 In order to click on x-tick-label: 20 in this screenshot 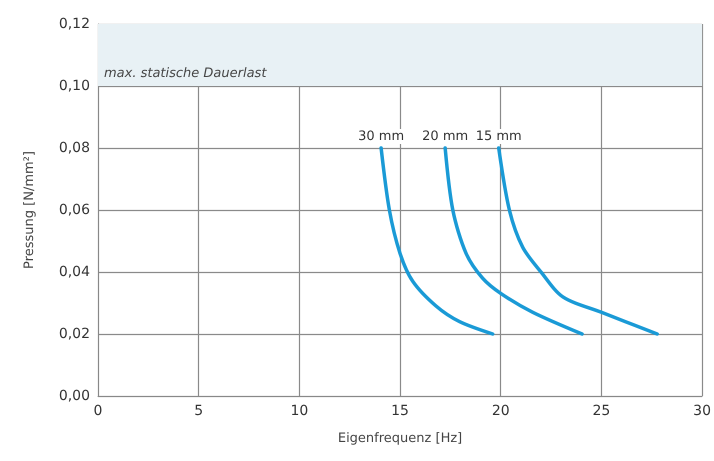, I will do `click(501, 411)`.